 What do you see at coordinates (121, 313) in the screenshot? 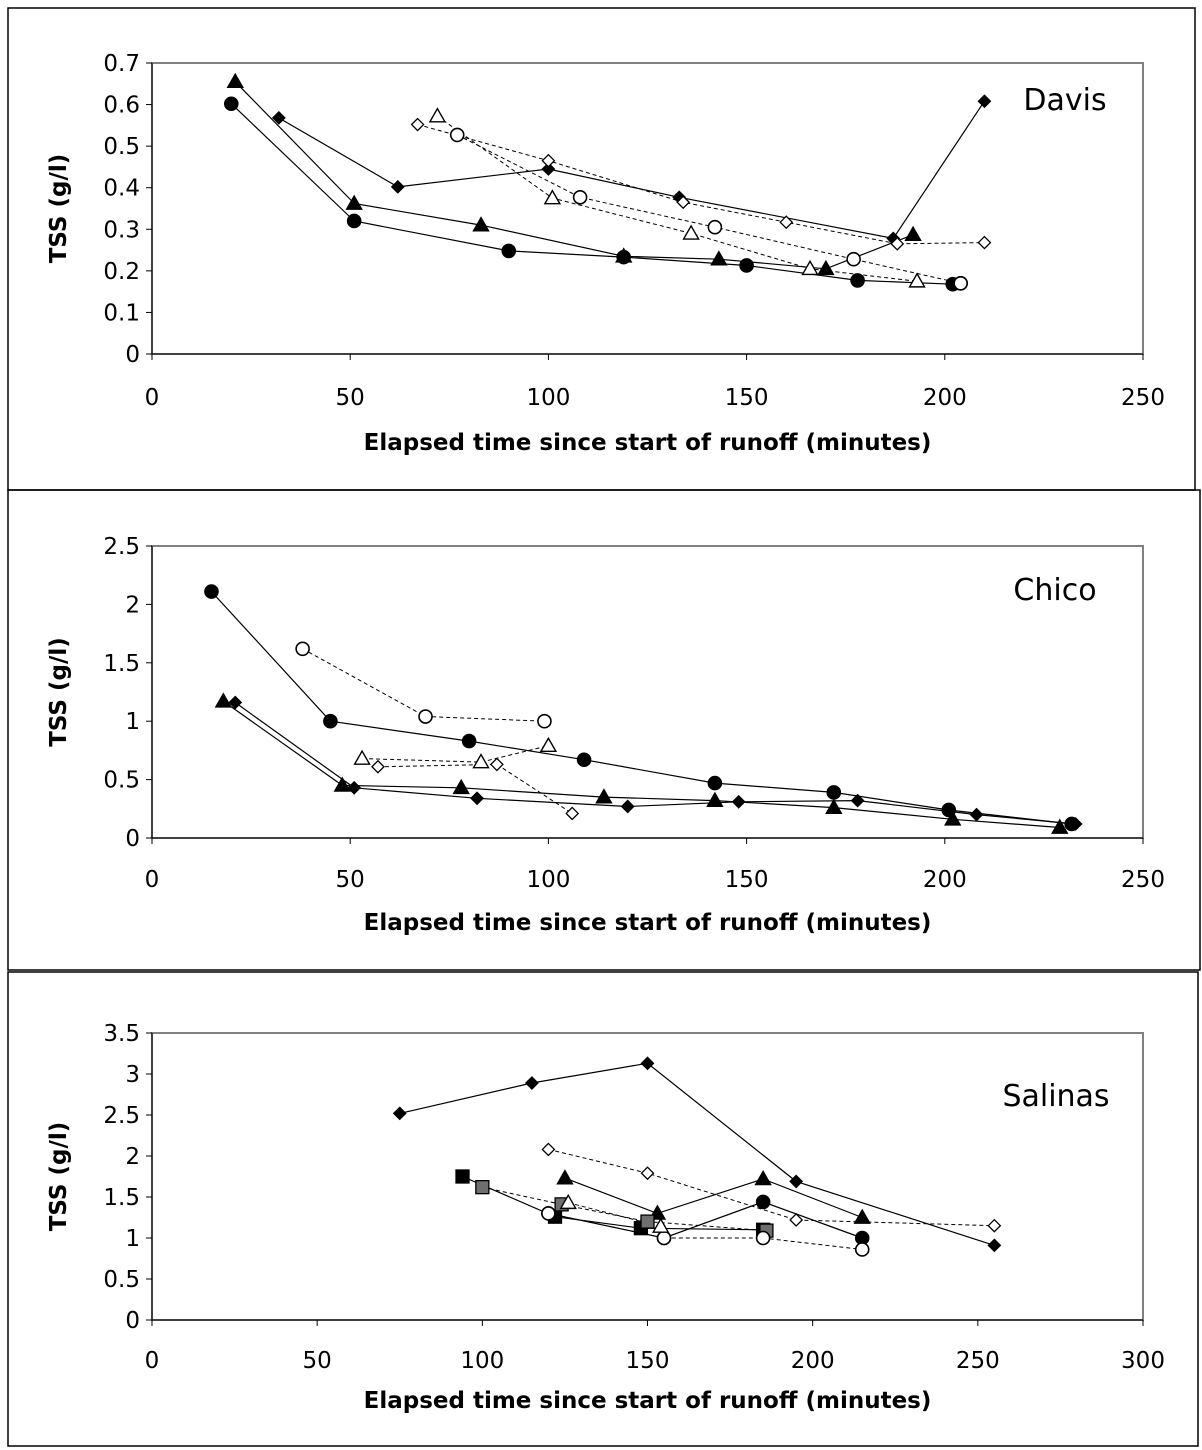
I see `davis-y-tick-label: 0.1` at bounding box center [121, 313].